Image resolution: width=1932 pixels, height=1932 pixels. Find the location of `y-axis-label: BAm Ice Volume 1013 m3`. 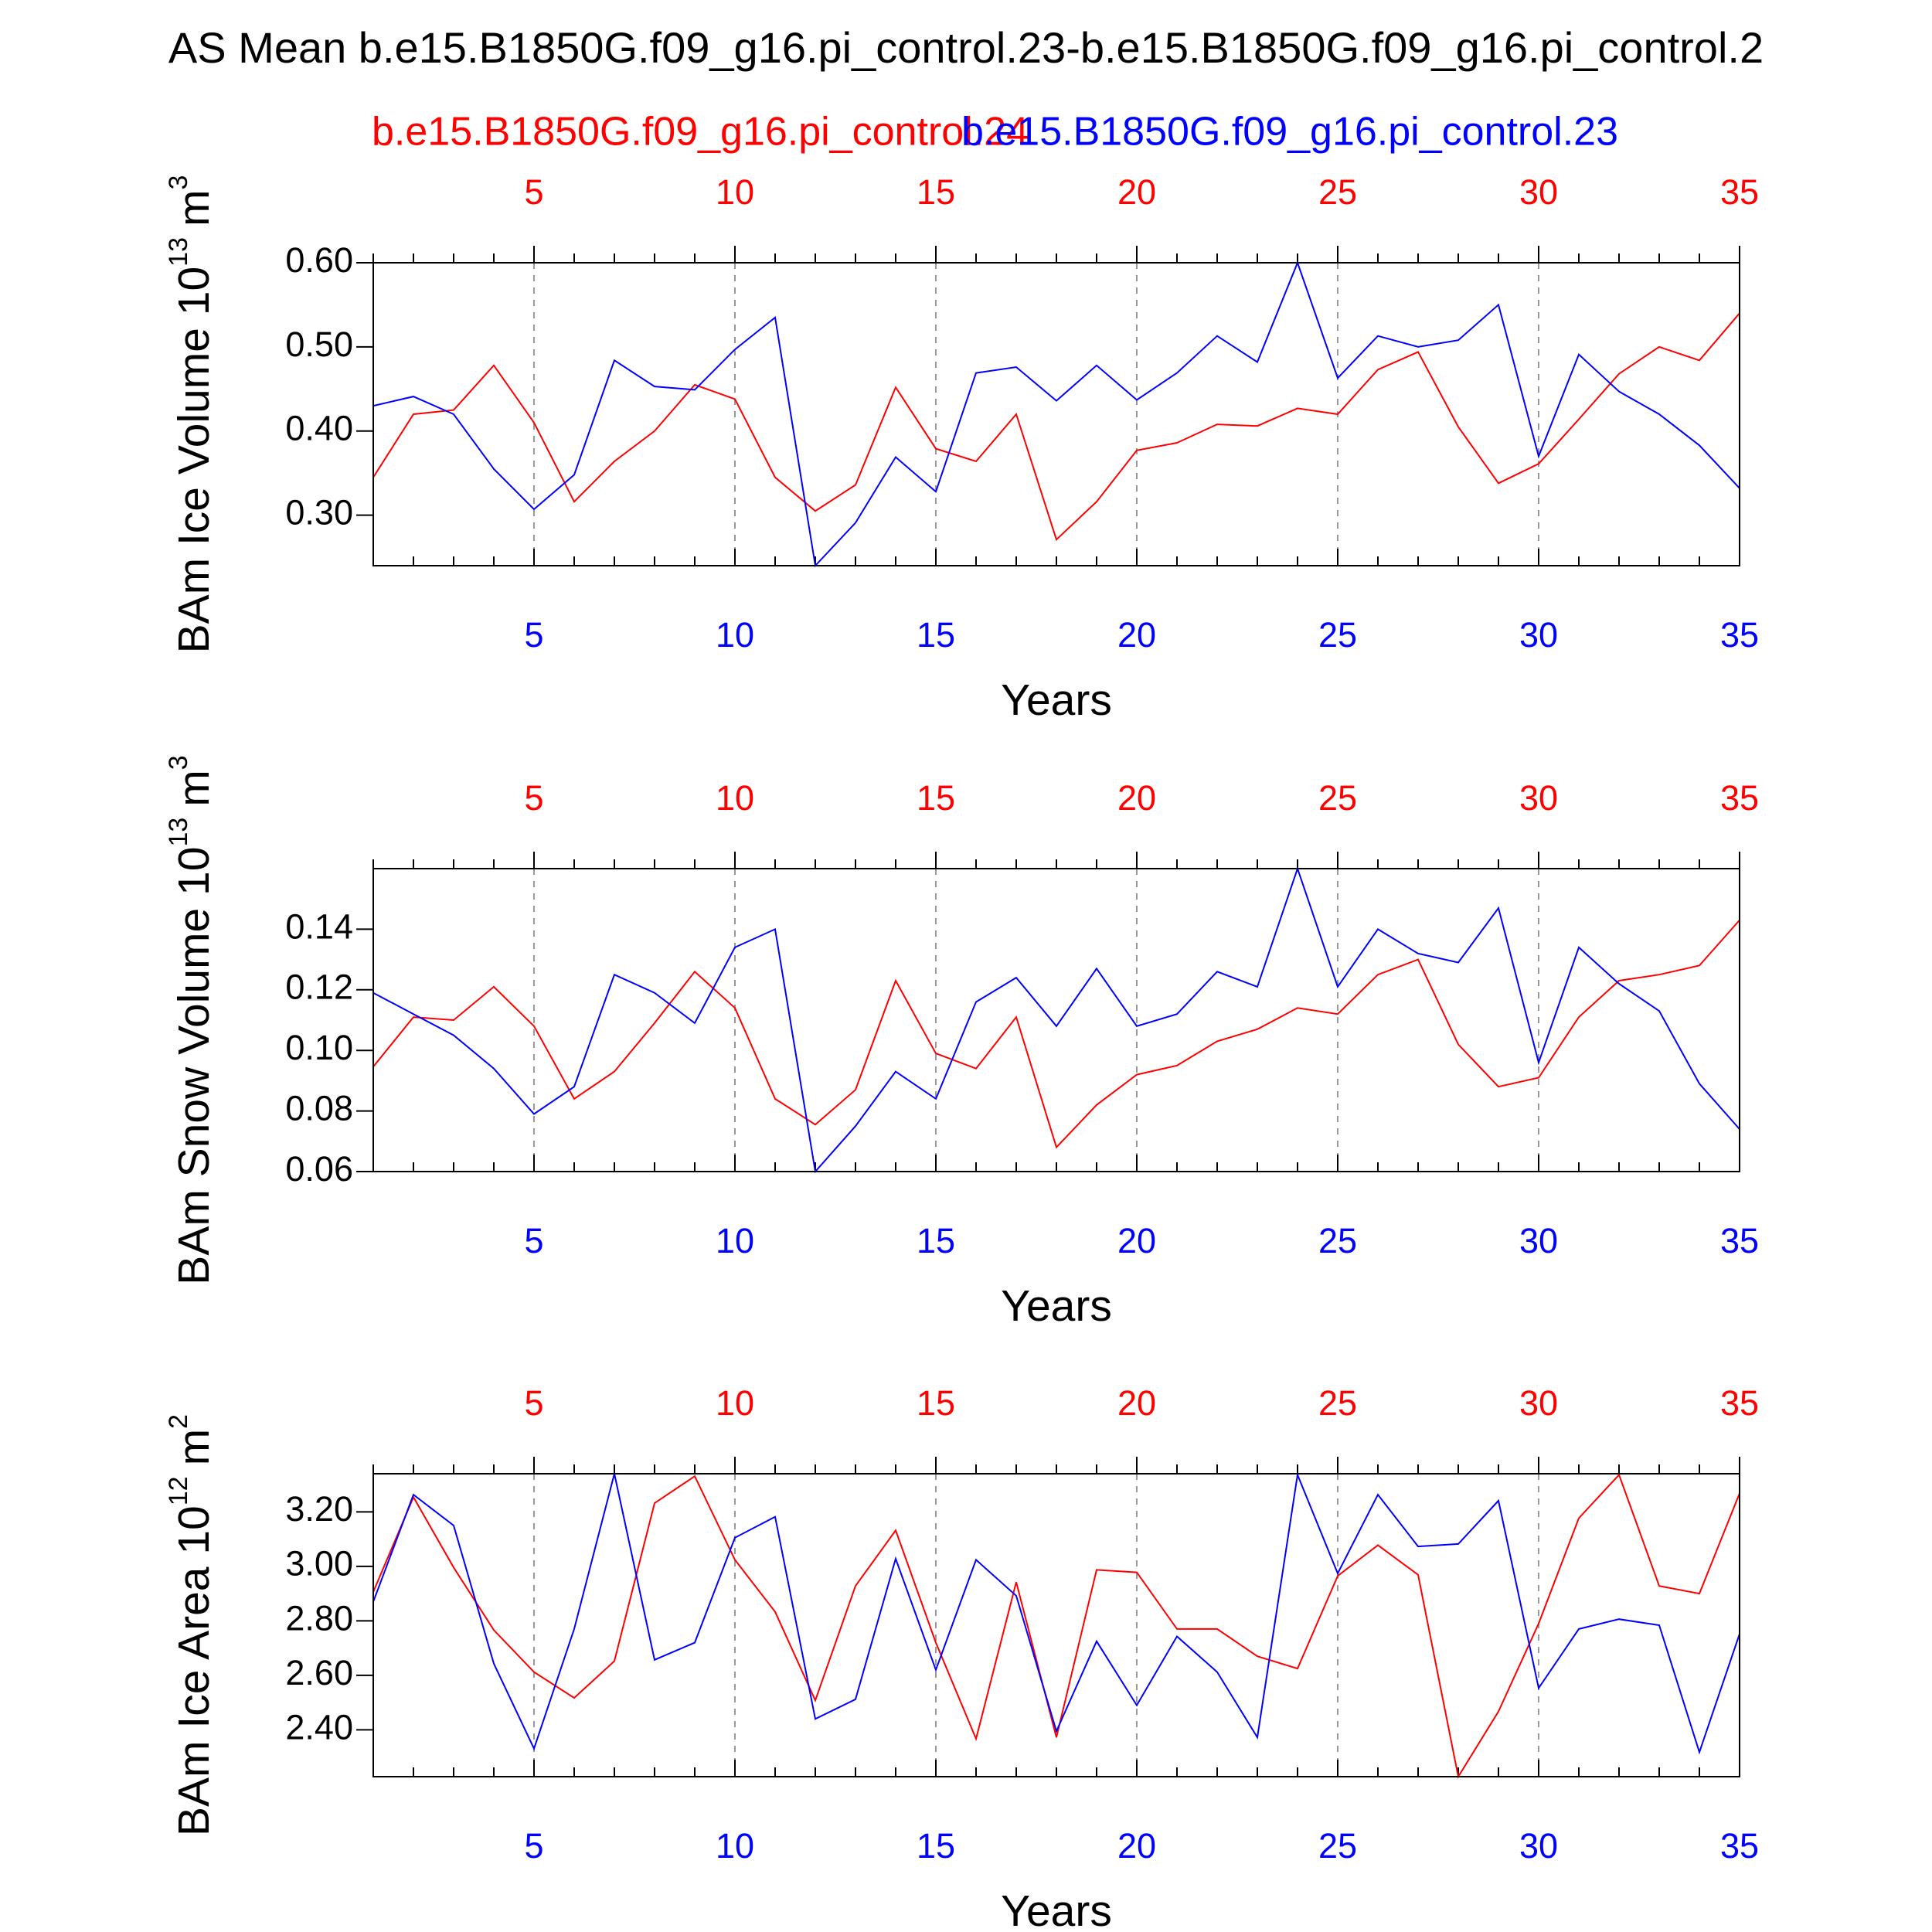

y-axis-label: BAm Ice Volume 1013 m3 is located at coordinates (192, 414).